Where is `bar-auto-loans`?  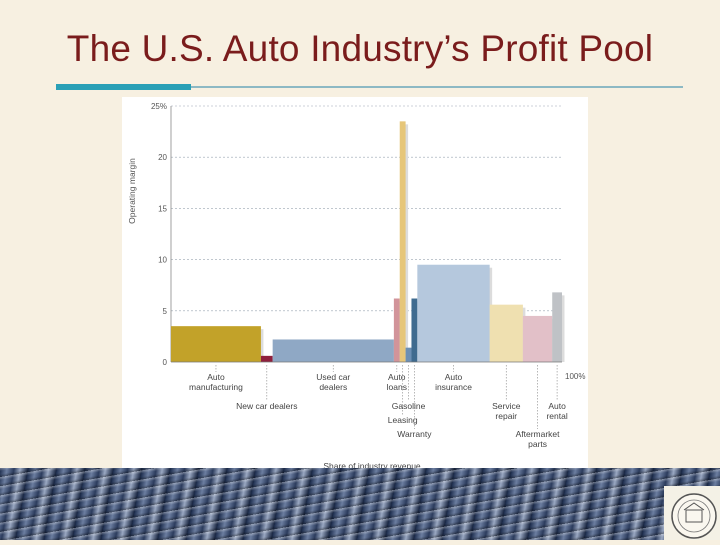
bar-auto-loans is located at coordinates (396, 330).